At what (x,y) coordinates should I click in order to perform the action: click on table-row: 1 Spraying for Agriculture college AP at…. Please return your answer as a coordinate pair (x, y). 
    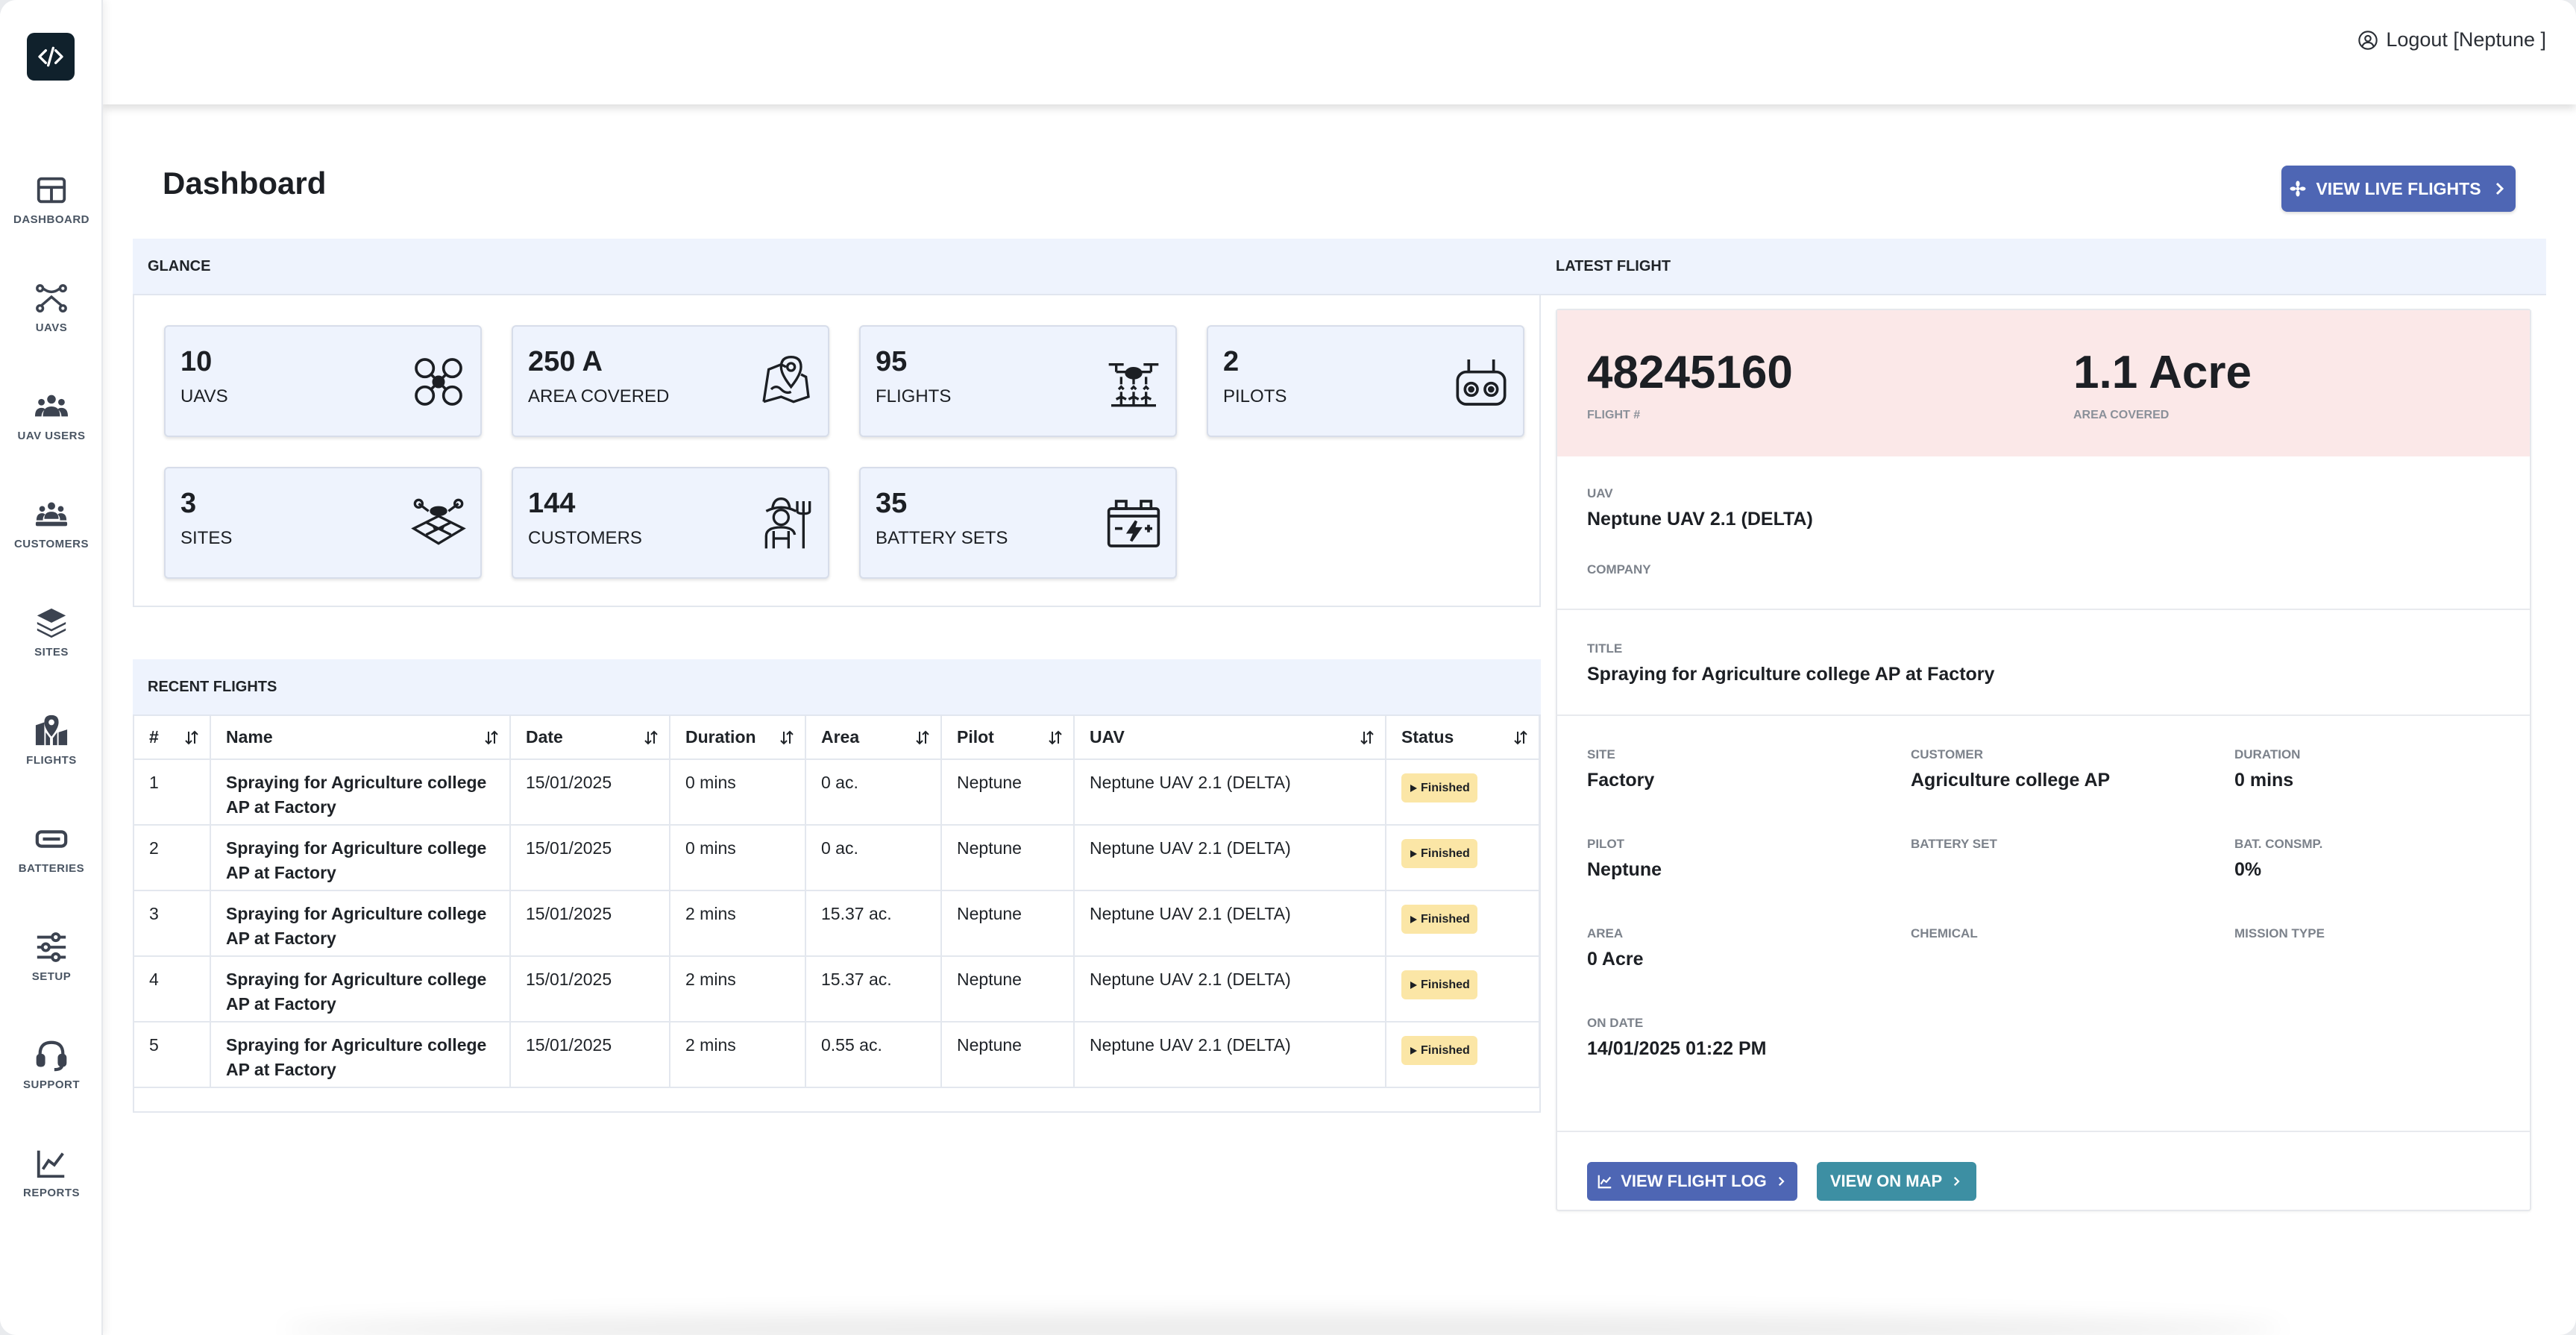
    Looking at the image, I should click on (837, 792).